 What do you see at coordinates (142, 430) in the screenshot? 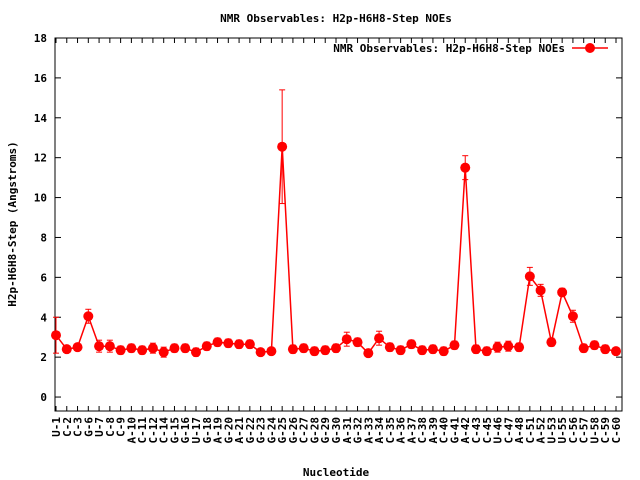
I see `x-tick-label: C-11` at bounding box center [142, 430].